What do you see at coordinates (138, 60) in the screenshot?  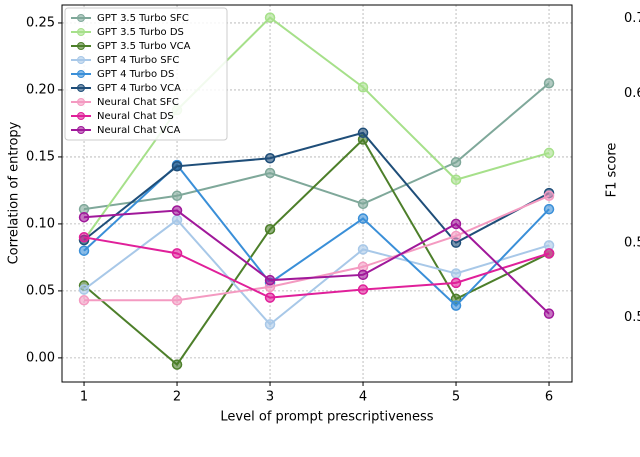 I see `legend-label: GPT 4 Turbo SFC` at bounding box center [138, 60].